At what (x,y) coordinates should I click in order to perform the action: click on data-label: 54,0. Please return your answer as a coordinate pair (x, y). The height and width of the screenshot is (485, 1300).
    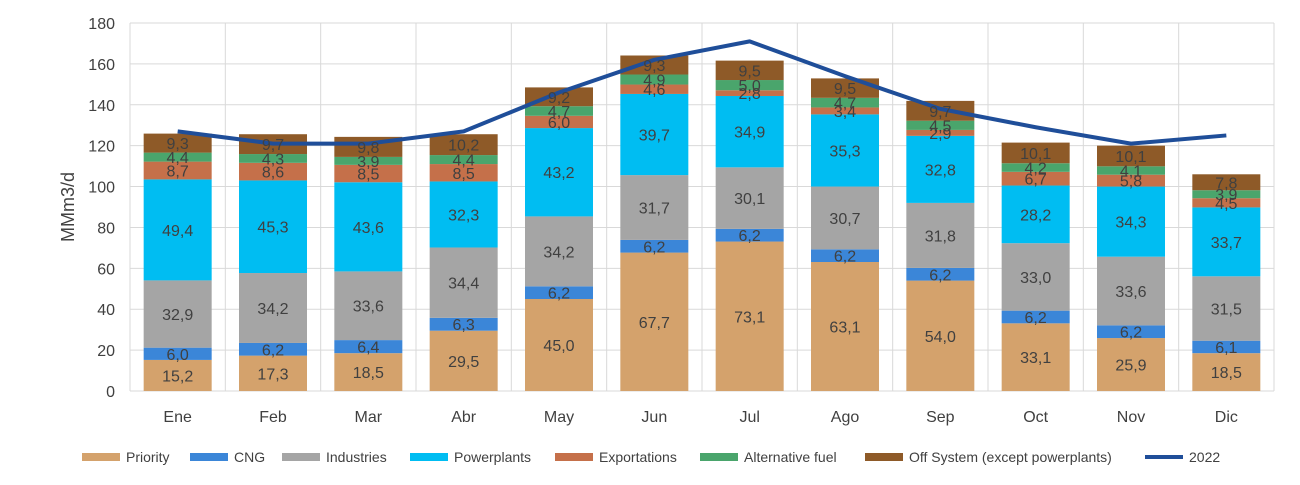
    Looking at the image, I should click on (940, 337).